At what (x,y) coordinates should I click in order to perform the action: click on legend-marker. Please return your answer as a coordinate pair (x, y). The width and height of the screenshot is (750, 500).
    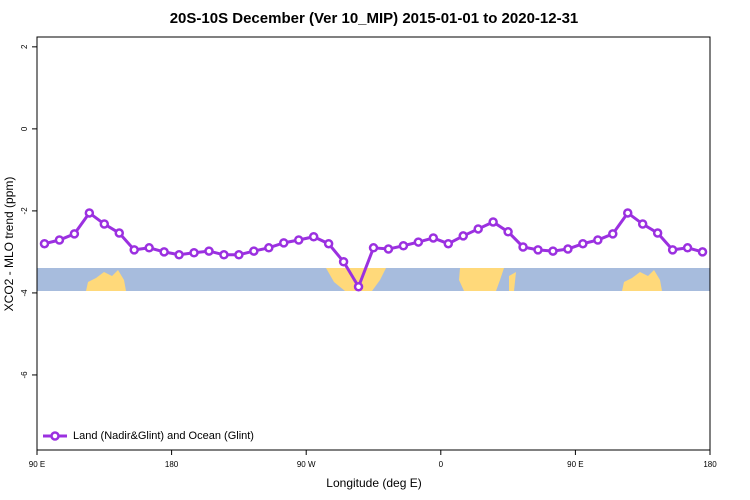
    Looking at the image, I should click on (55, 436).